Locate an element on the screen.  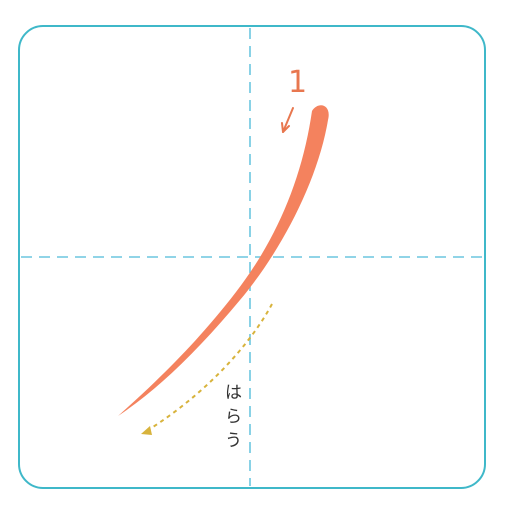
annotation-char-2: ら is located at coordinates (233, 417).